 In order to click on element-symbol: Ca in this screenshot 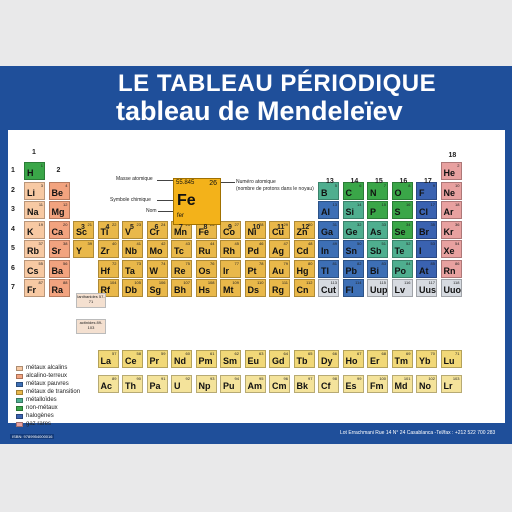, I will do `click(57, 231)`.